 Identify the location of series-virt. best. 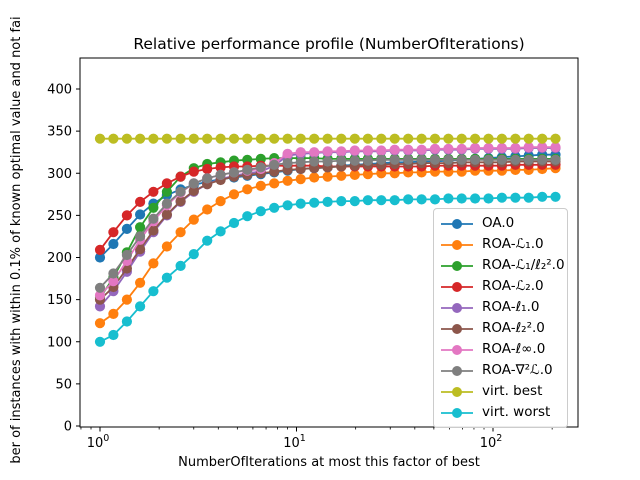
(327, 138).